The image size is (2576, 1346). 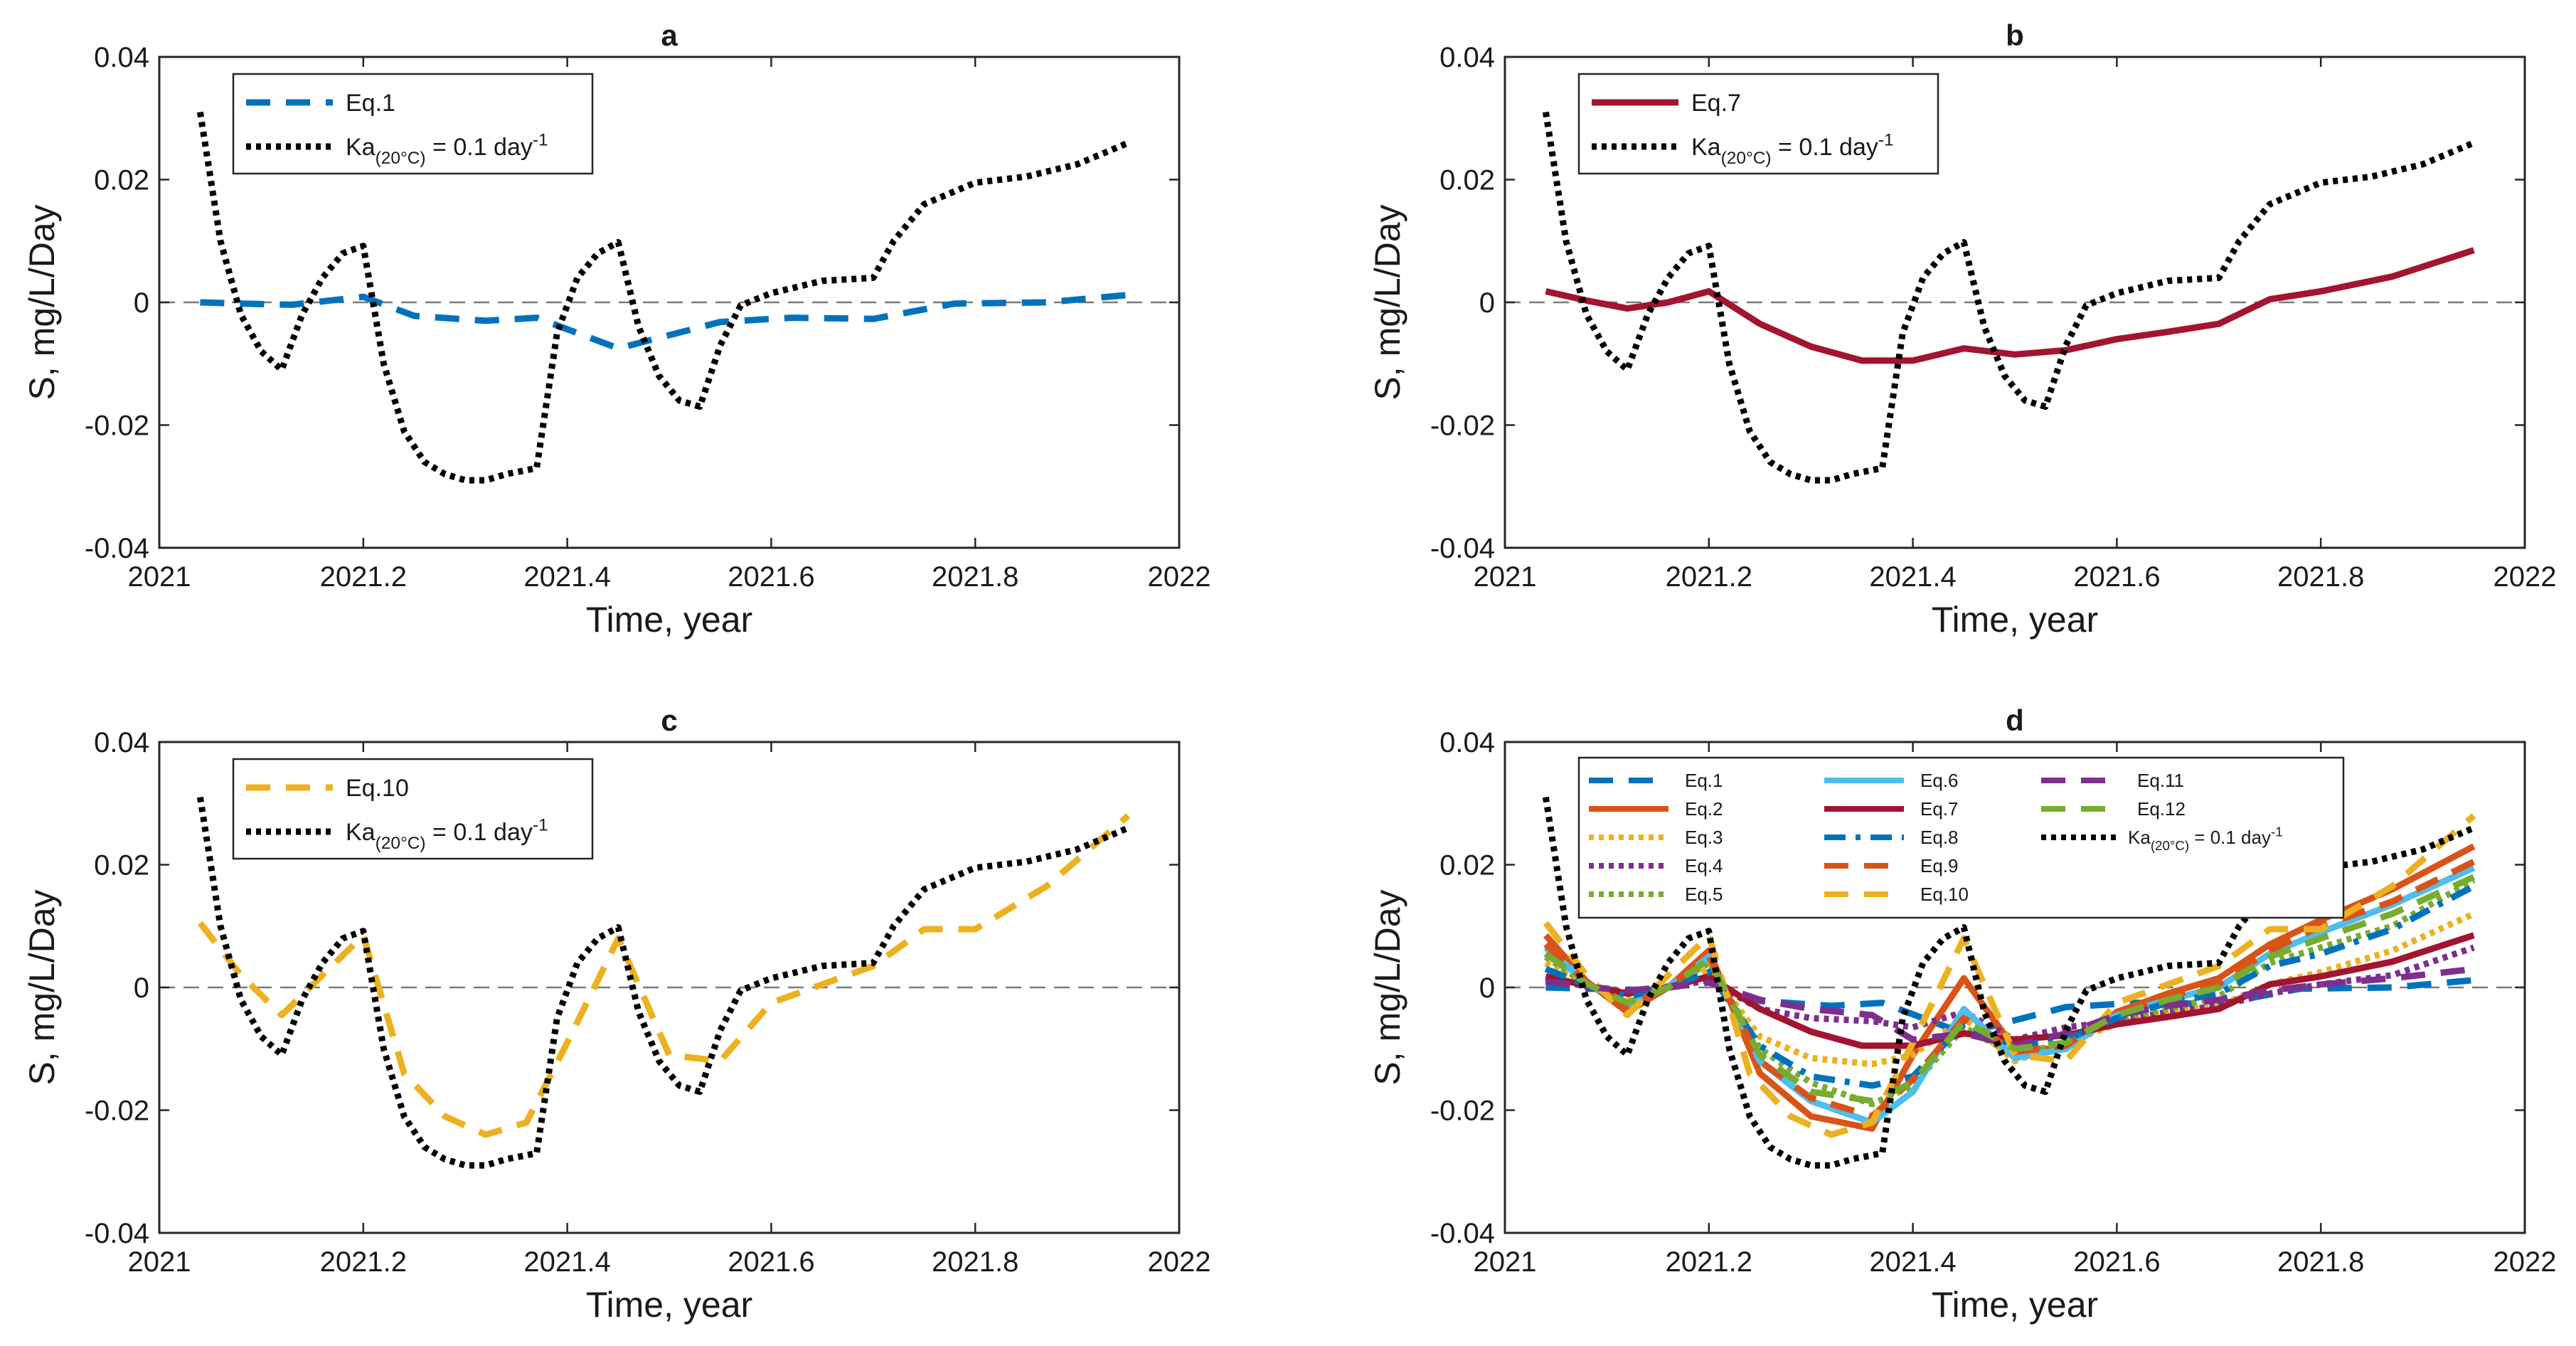 I want to click on legend: Eq.1 Ka(20°C) = 0.1 day-1, so click(x=413, y=124).